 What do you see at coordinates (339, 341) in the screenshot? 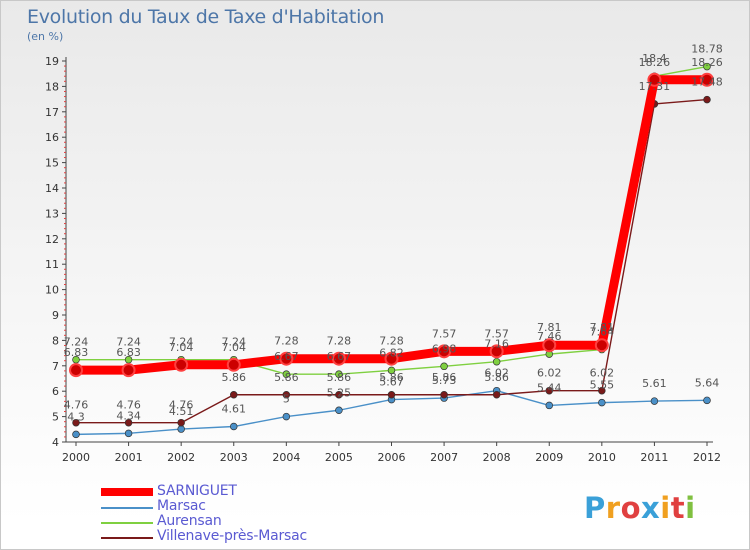
I see `data-label: 7.28` at bounding box center [339, 341].